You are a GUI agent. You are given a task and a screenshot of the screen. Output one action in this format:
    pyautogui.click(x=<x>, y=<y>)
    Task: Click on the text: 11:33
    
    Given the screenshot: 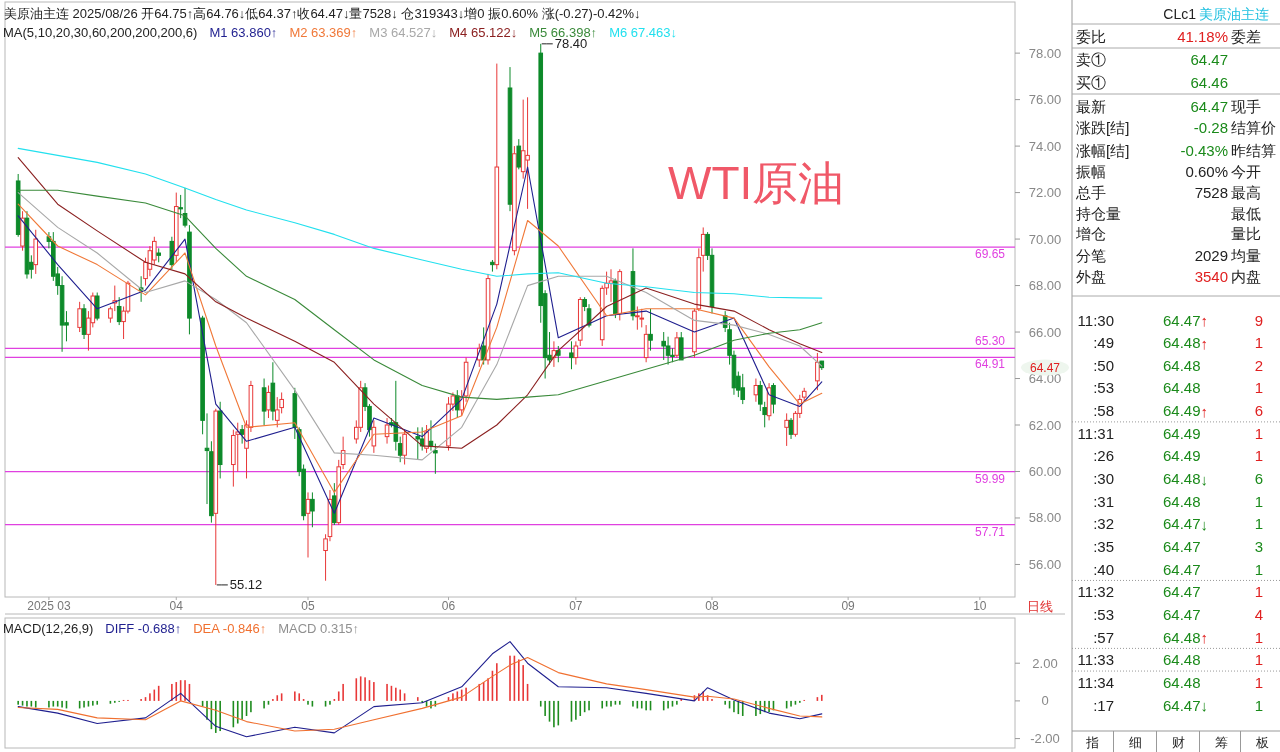 What is the action you would take?
    pyautogui.click(x=1095, y=660)
    